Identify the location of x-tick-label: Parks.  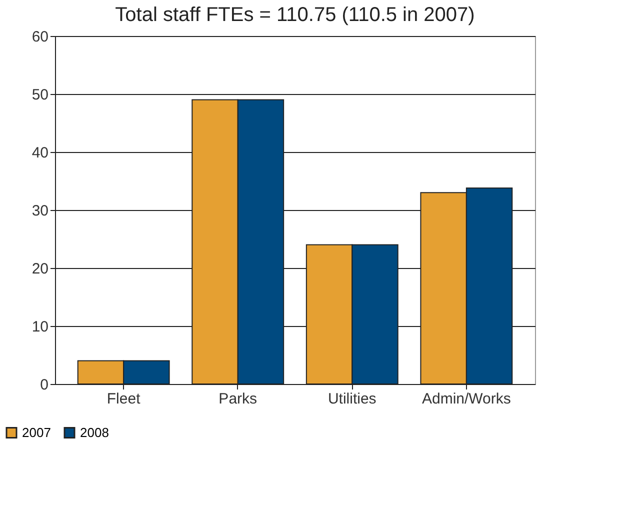
(238, 399).